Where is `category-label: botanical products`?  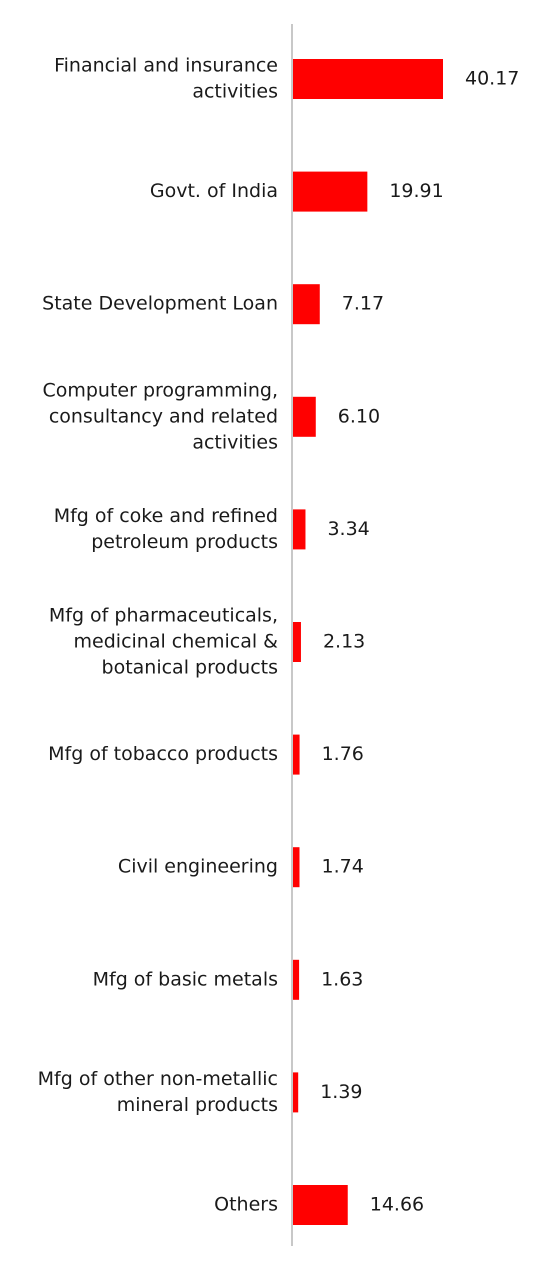
category-label: botanical products is located at coordinates (190, 668).